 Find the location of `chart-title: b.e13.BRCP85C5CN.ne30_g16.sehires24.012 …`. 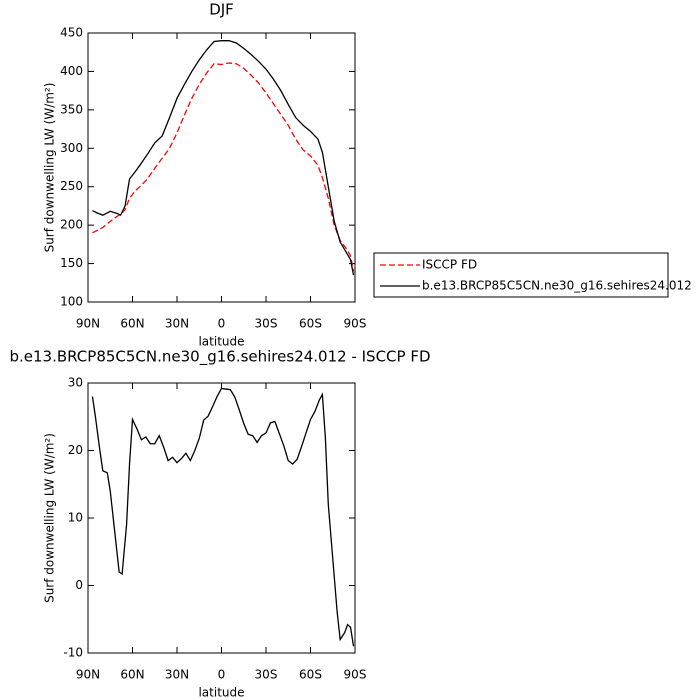

chart-title: b.e13.BRCP85C5CN.ne30_g16.sehires24.012 … is located at coordinates (219, 357).